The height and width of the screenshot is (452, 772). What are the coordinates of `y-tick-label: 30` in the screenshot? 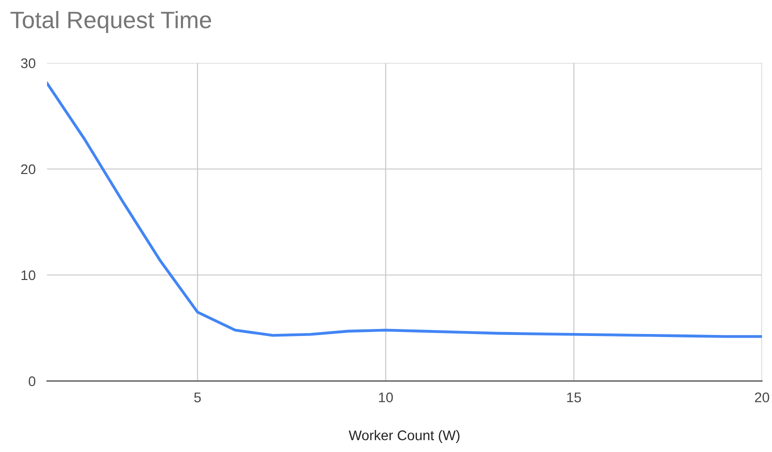 It's located at (28, 63).